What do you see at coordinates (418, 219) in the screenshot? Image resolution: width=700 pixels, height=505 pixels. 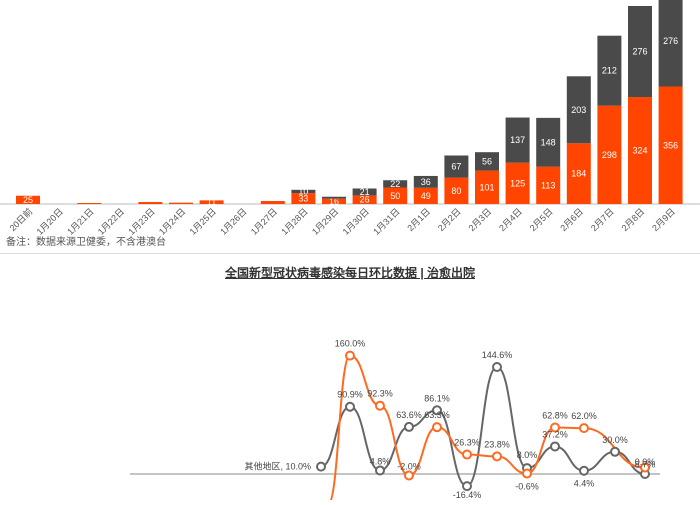 I see `x-tick-label: 2月1日` at bounding box center [418, 219].